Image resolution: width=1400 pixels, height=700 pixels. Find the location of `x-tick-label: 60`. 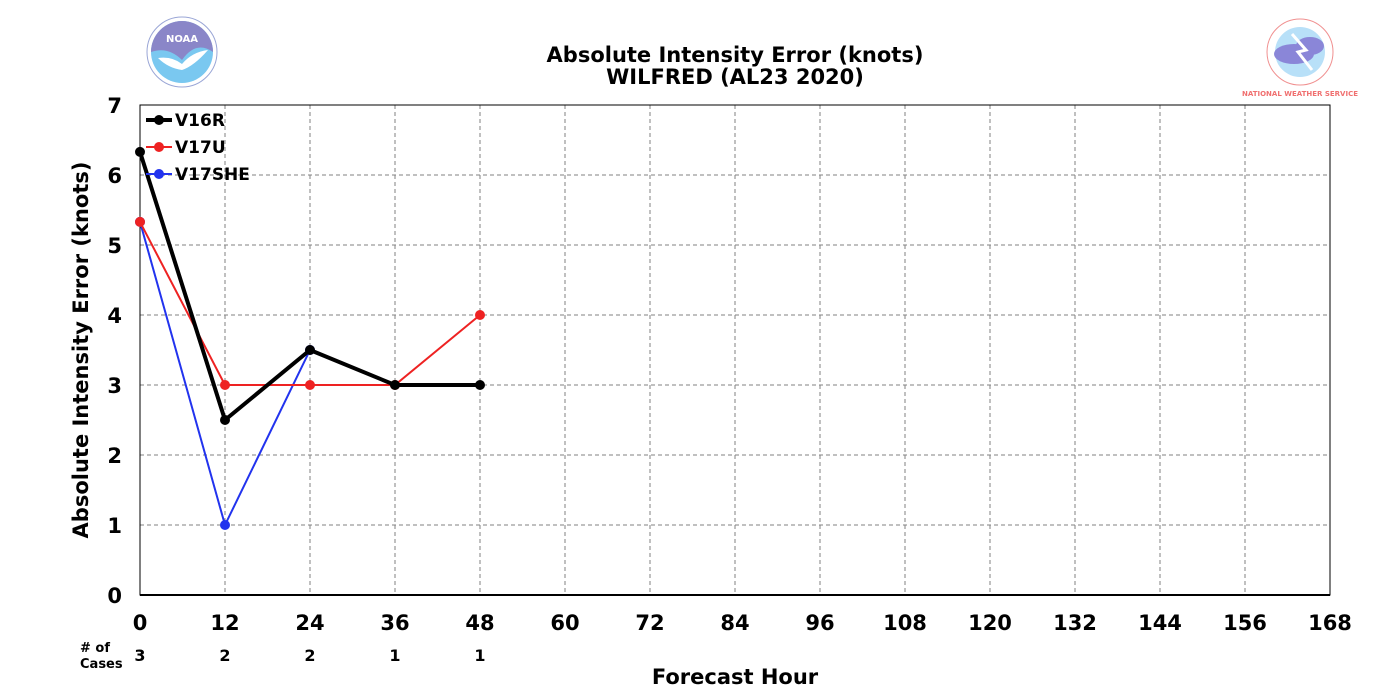

x-tick-label: 60 is located at coordinates (564, 623).